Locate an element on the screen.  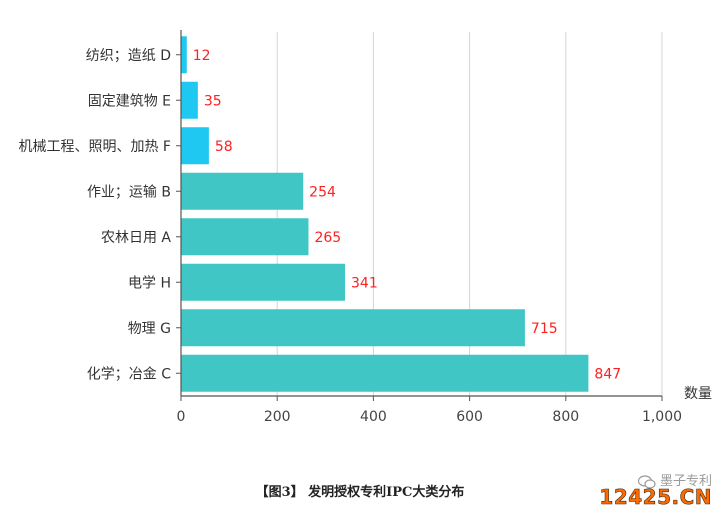
value-label: 847 is located at coordinates (607, 374).